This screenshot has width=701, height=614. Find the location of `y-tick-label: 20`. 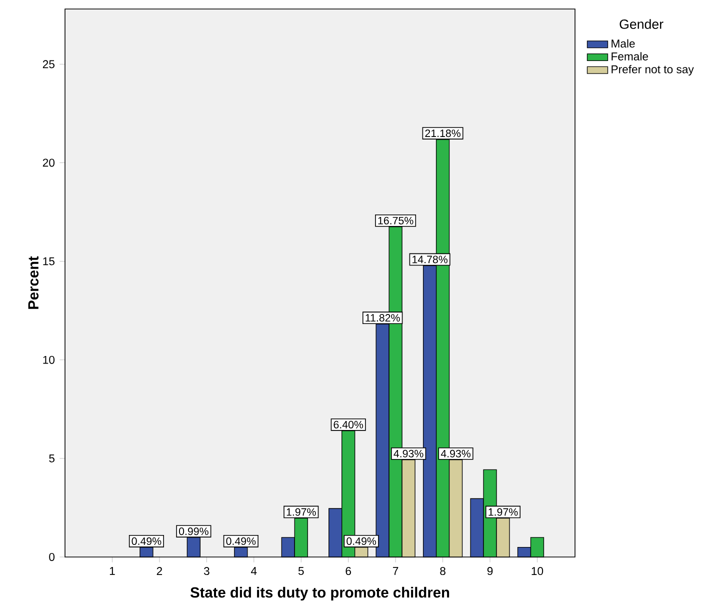

y-tick-label: 20 is located at coordinates (48, 162).